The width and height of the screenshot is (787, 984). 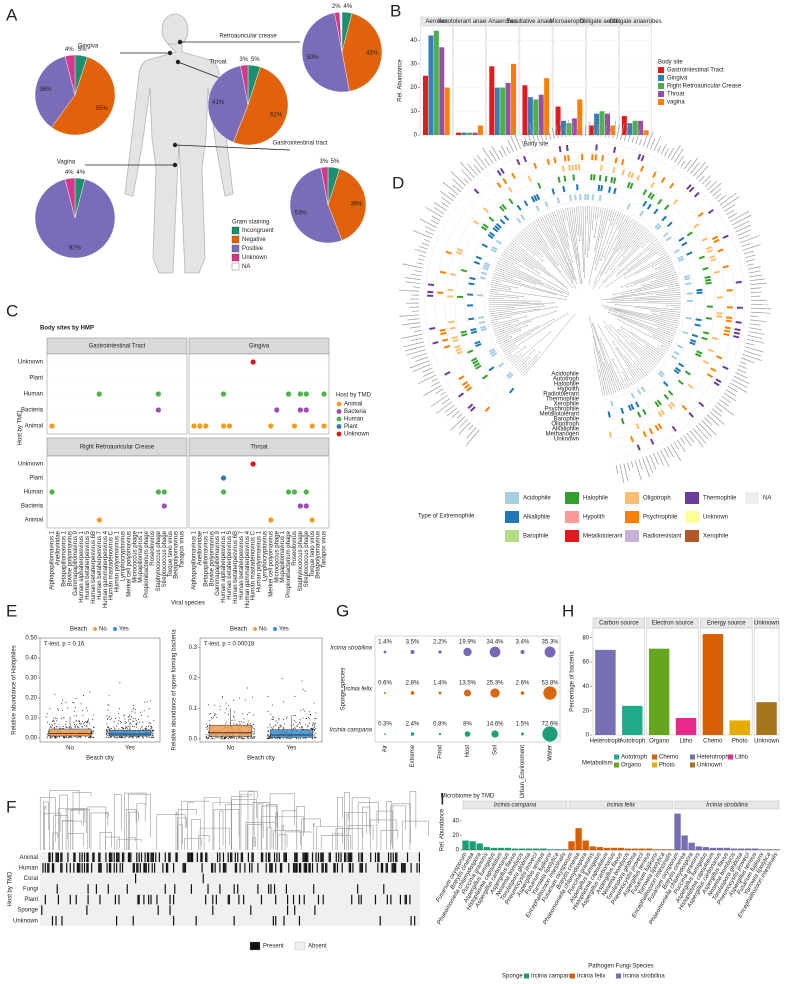 I want to click on pie-label: 92%, so click(x=75, y=249).